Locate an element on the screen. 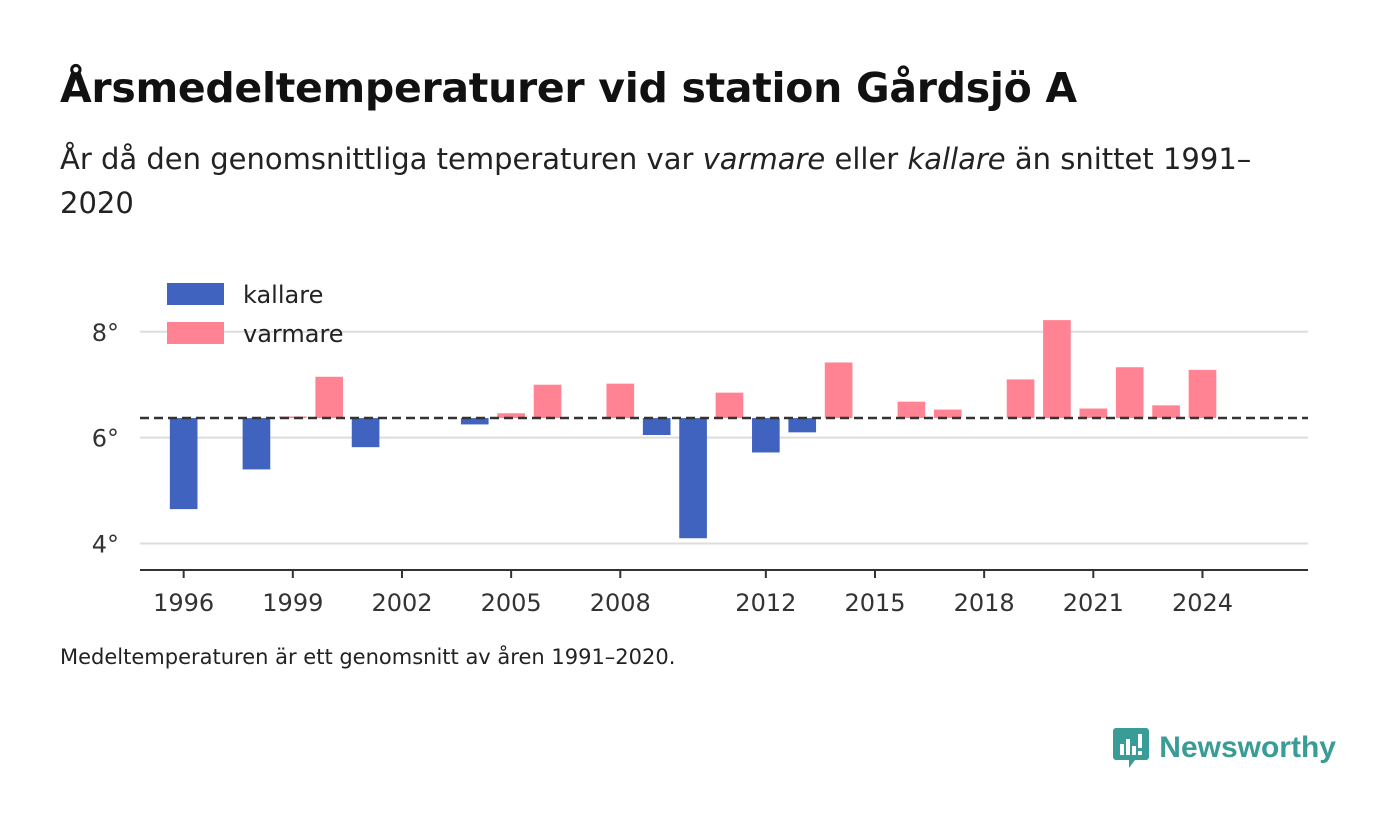 This screenshot has width=1400, height=831. subtitle-cold-word: kallare is located at coordinates (956, 159).